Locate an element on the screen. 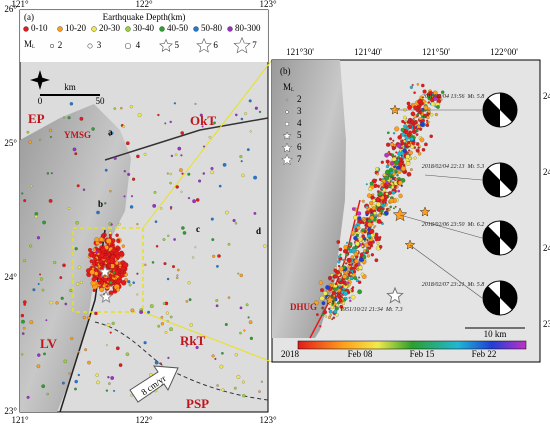  quakes-b is located at coordinates (379, 205).